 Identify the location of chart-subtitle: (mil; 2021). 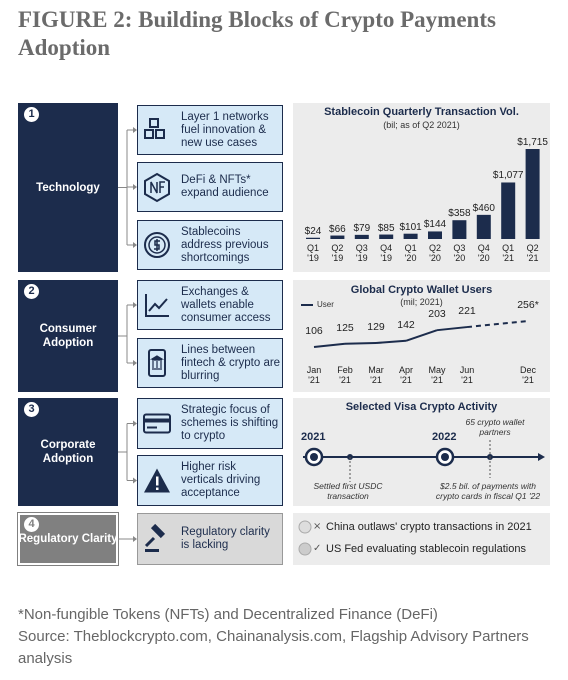
(421, 302).